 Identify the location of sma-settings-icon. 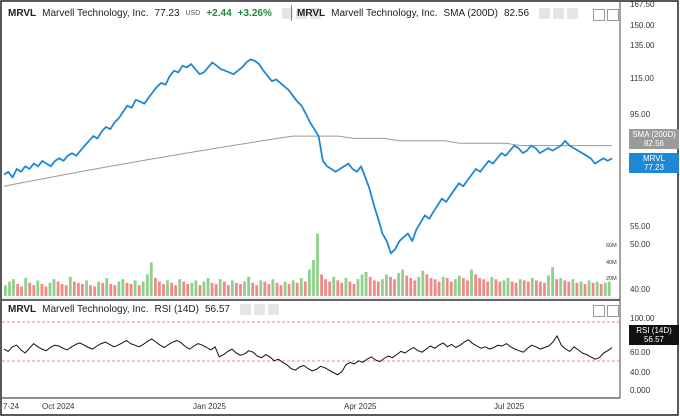
(559, 13).